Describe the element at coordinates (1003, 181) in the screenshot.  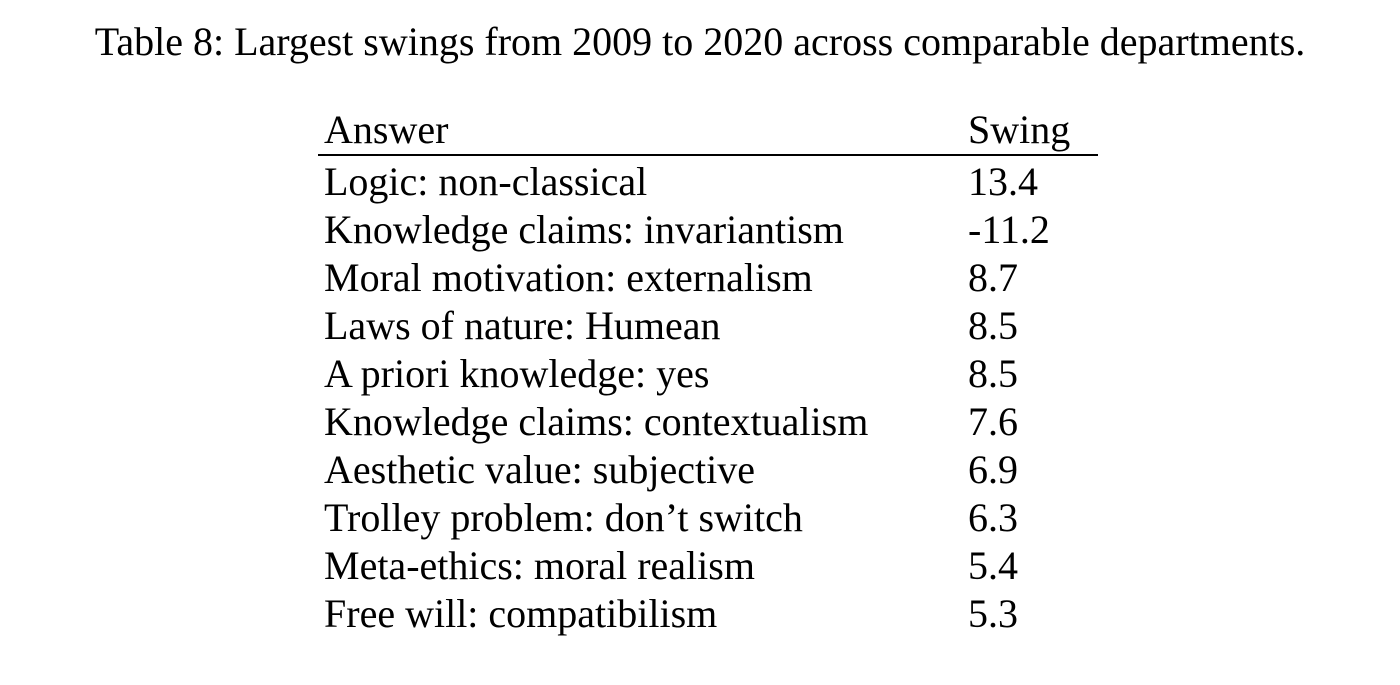
I see `swing-cell: 13.4` at that location.